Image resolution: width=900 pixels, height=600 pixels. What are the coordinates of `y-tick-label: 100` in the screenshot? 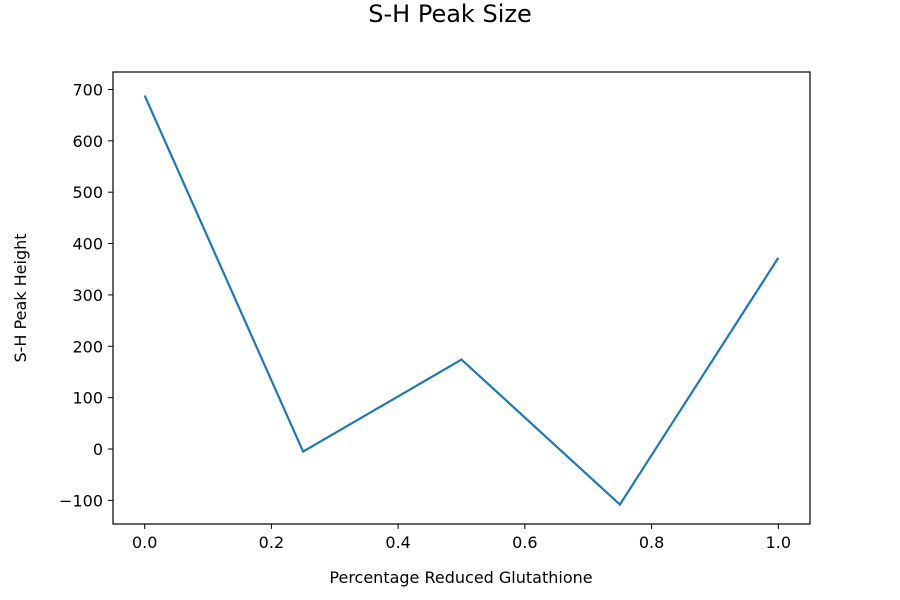 It's located at (87, 398).